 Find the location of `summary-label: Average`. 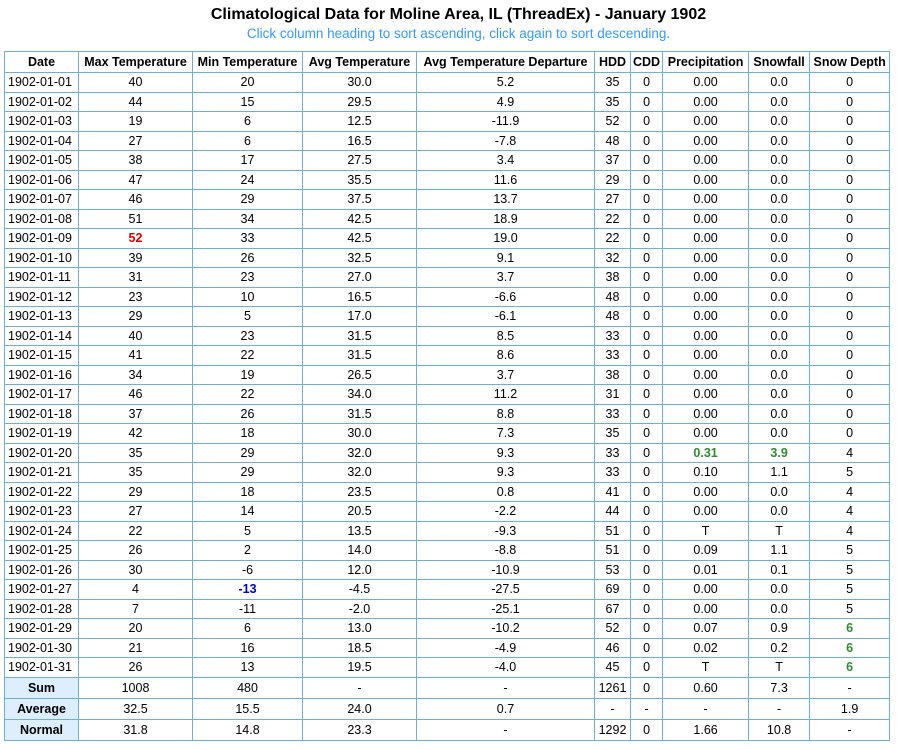

summary-label: Average is located at coordinates (41, 708).